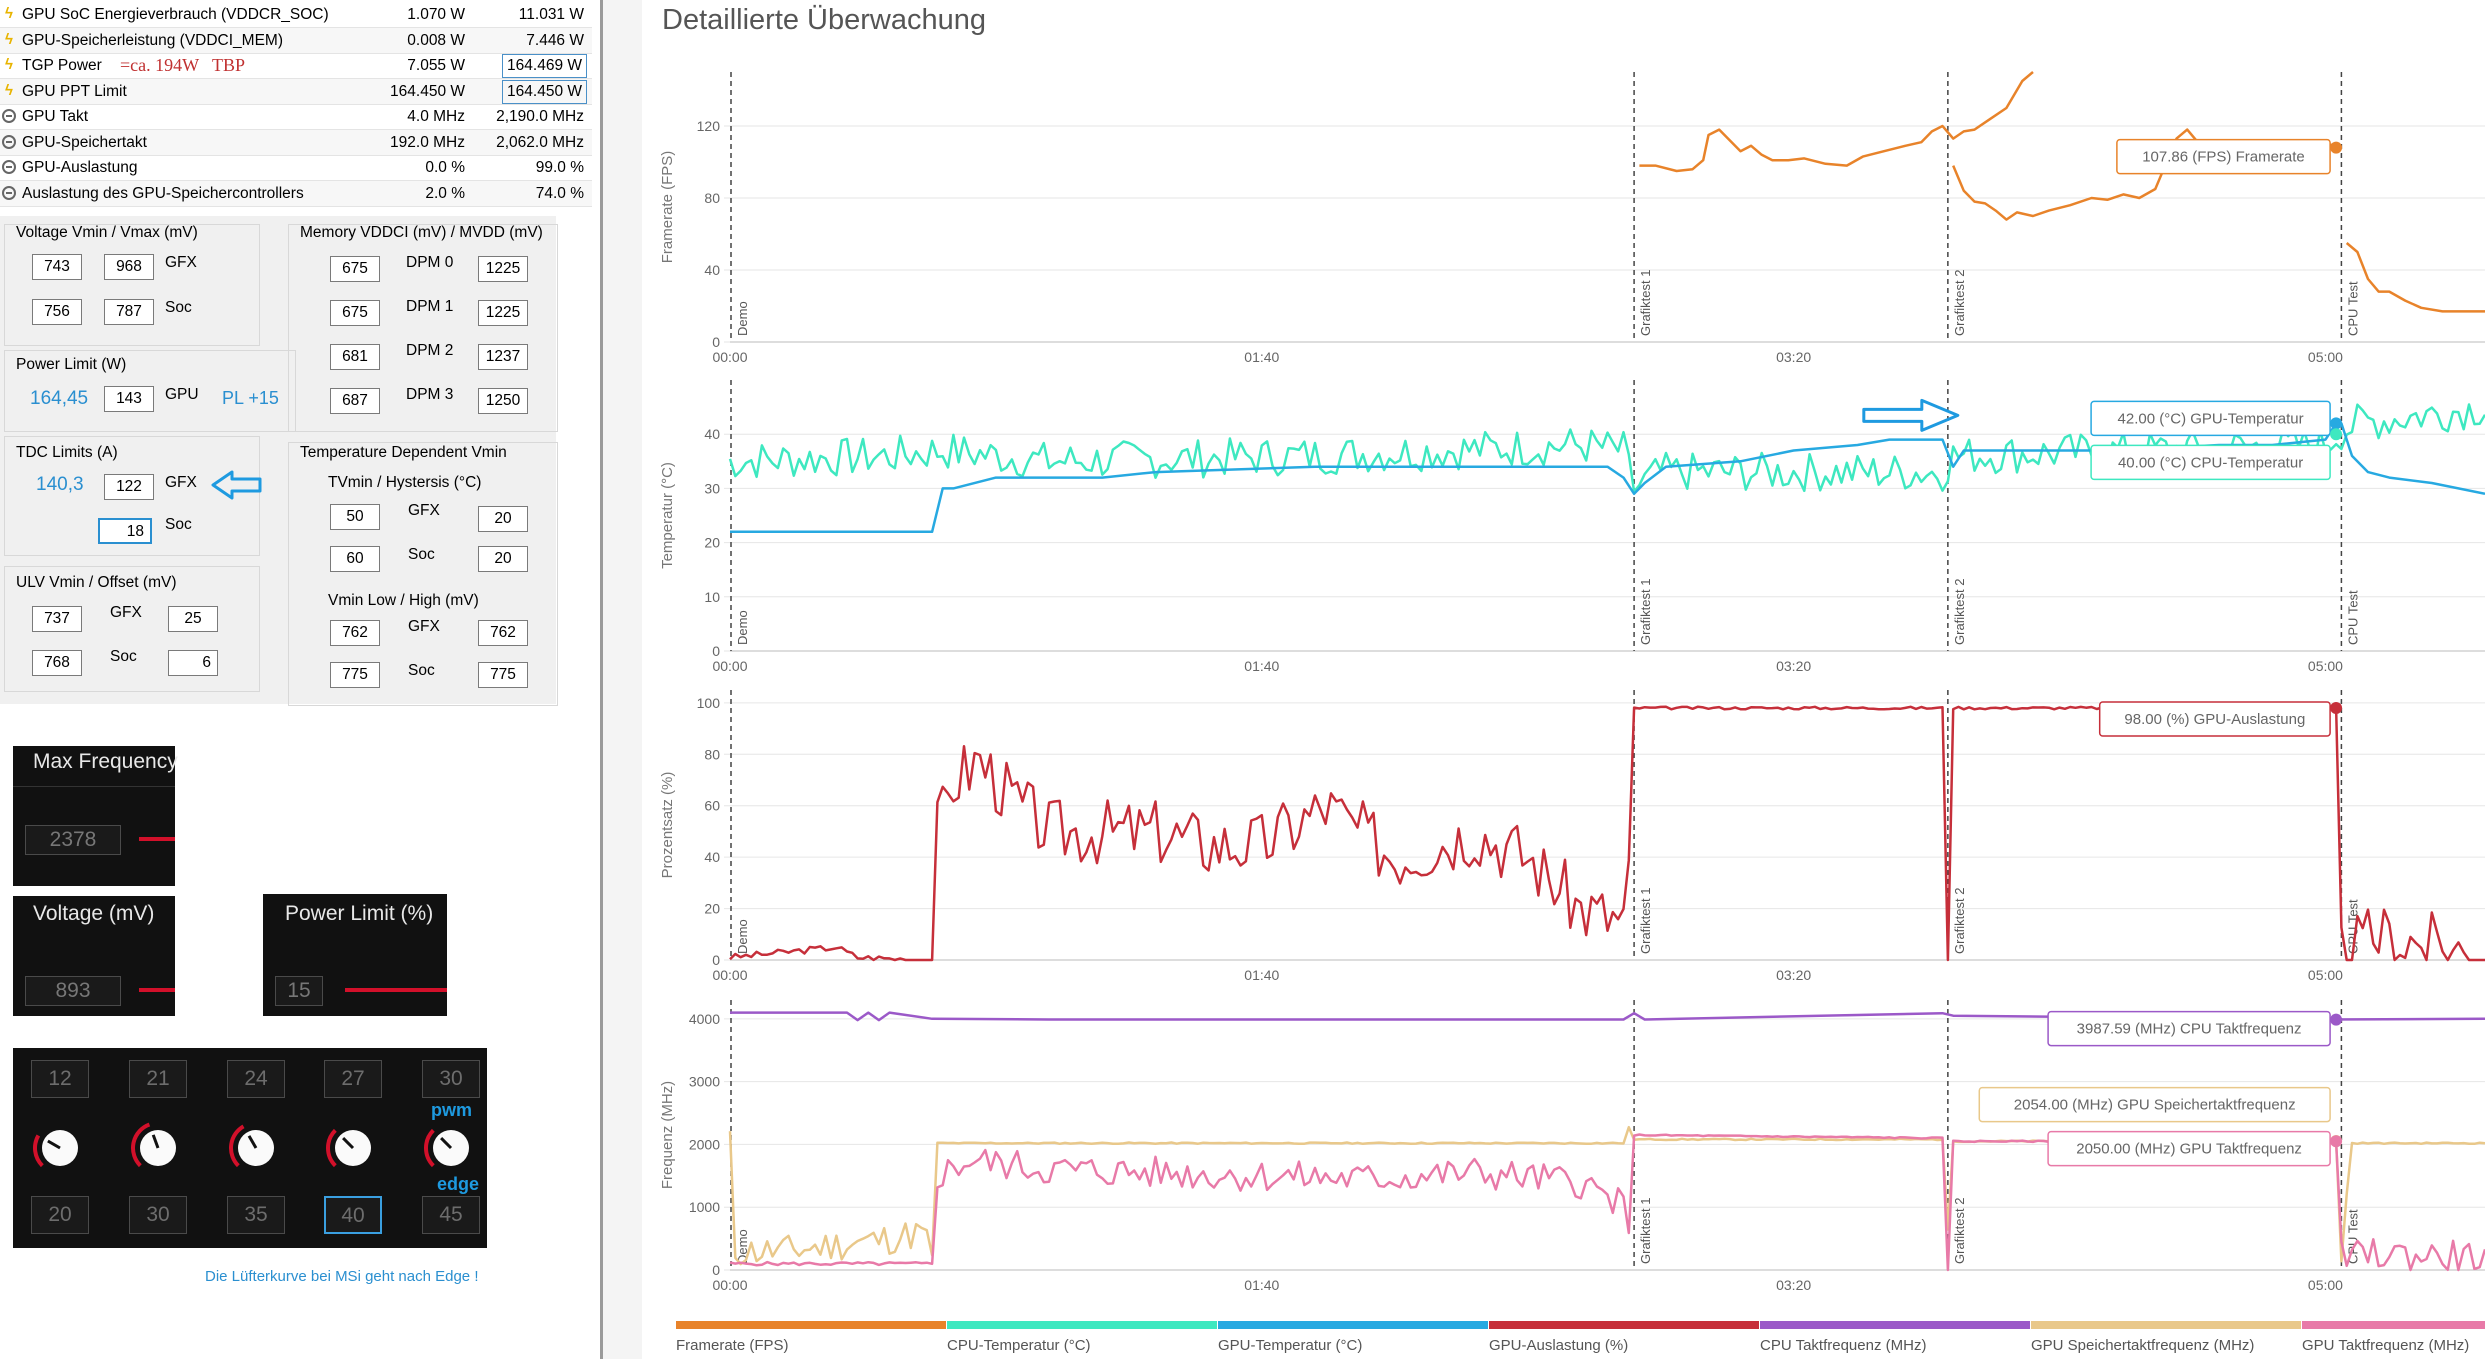  What do you see at coordinates (129, 267) in the screenshot?
I see `voltage-gfx-max-input: 968` at bounding box center [129, 267].